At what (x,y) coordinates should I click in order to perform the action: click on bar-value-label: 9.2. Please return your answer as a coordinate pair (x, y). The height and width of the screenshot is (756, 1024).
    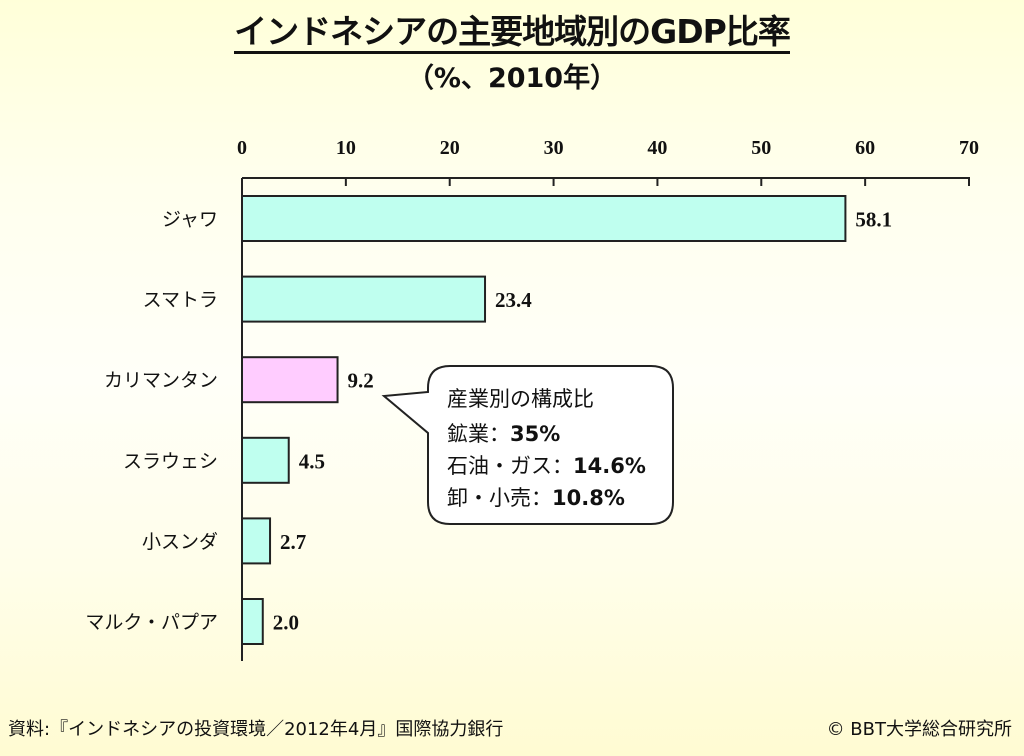
    Looking at the image, I should click on (361, 381).